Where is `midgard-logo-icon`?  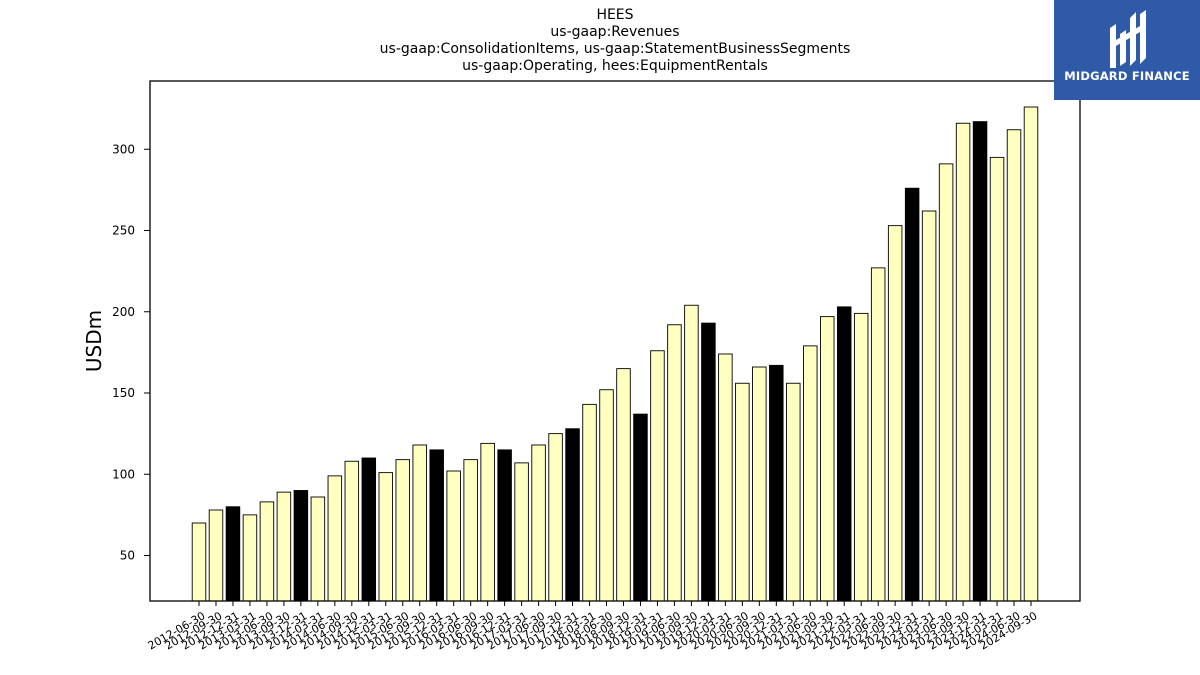 midgard-logo-icon is located at coordinates (1127, 50).